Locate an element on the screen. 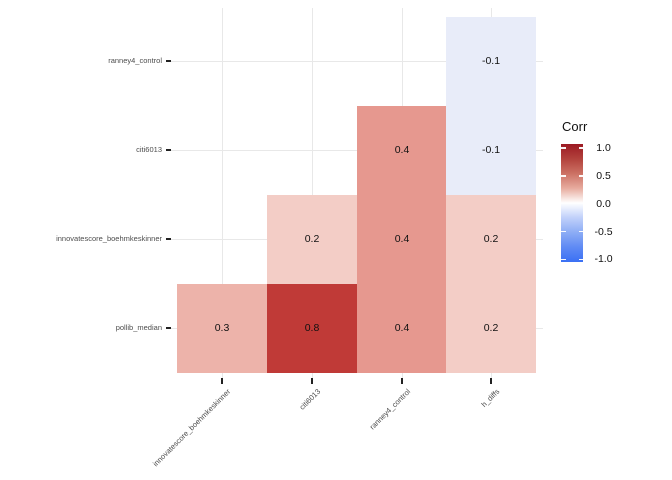 The image size is (672, 480). heatmap-cell-innovatescore_boehmkeskinner-h_diffs: 0.2 is located at coordinates (491, 239).